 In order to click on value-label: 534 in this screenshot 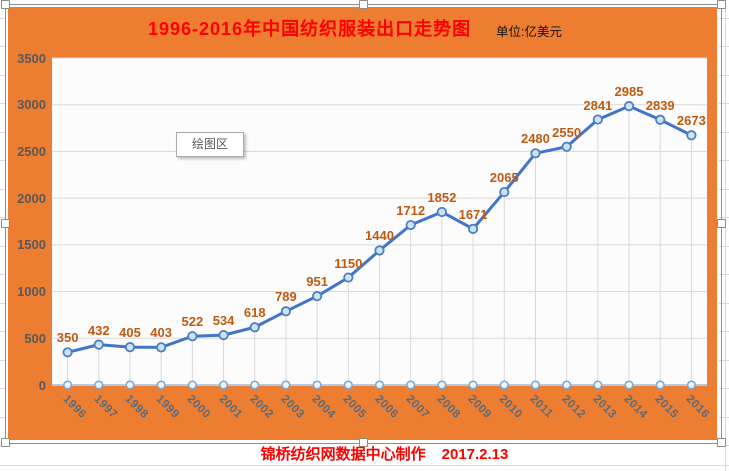, I will do `click(223, 321)`.